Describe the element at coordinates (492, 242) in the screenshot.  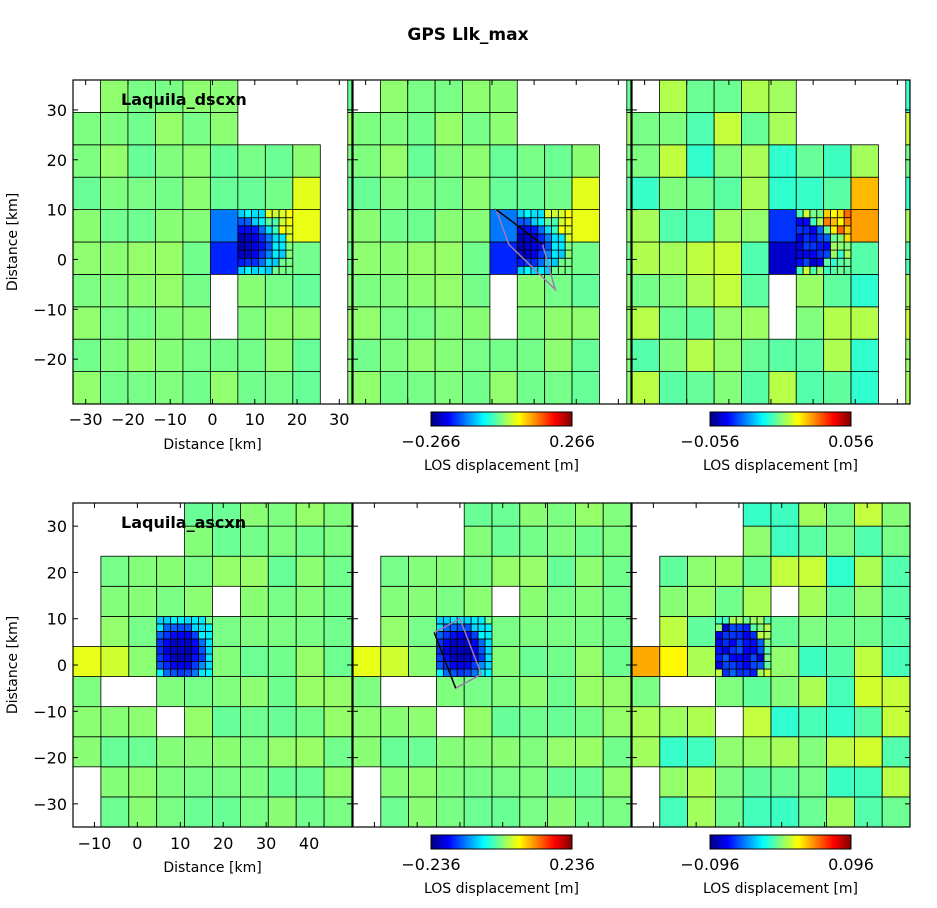
I see `panel-model` at that location.